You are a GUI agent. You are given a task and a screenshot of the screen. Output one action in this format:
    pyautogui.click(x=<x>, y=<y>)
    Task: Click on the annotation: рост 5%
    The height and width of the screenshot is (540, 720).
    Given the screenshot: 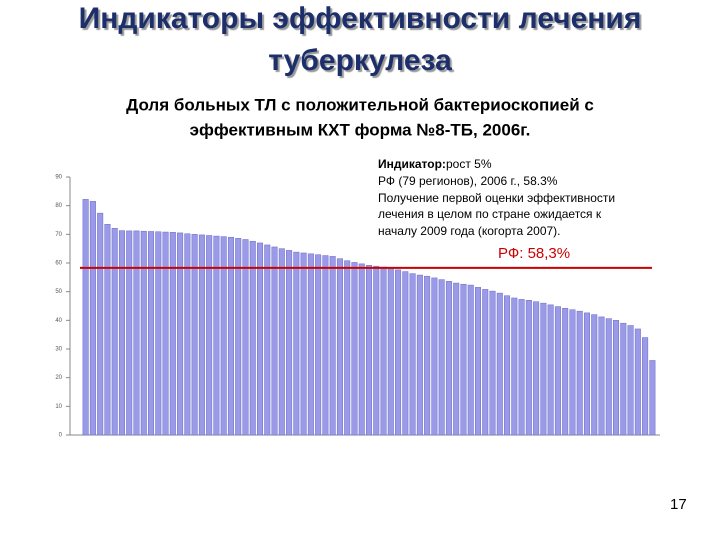 What is the action you would take?
    pyautogui.click(x=469, y=164)
    